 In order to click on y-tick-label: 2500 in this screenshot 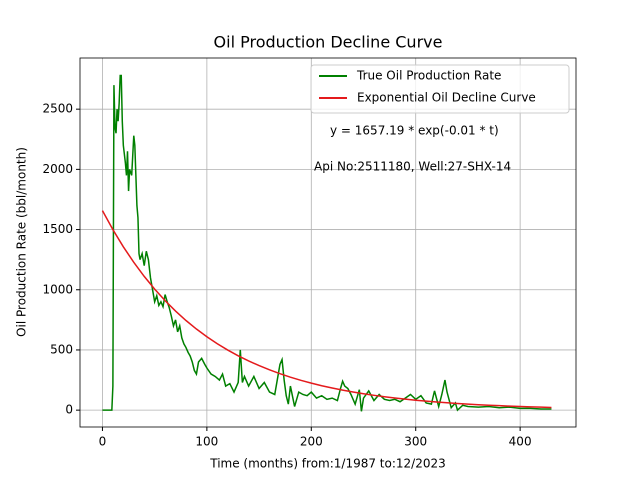, I will do `click(57, 109)`.